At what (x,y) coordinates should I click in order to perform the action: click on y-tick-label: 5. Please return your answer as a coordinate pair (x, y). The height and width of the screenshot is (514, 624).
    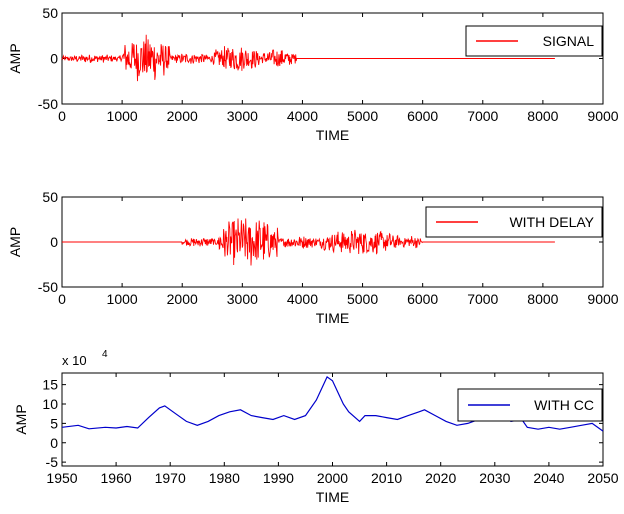
    Looking at the image, I should click on (54, 423).